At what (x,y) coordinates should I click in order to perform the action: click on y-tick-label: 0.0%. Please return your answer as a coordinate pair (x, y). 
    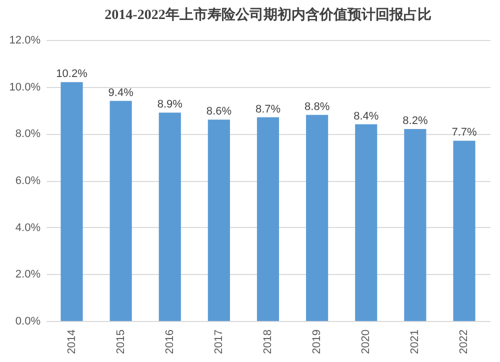
    Looking at the image, I should click on (28, 322).